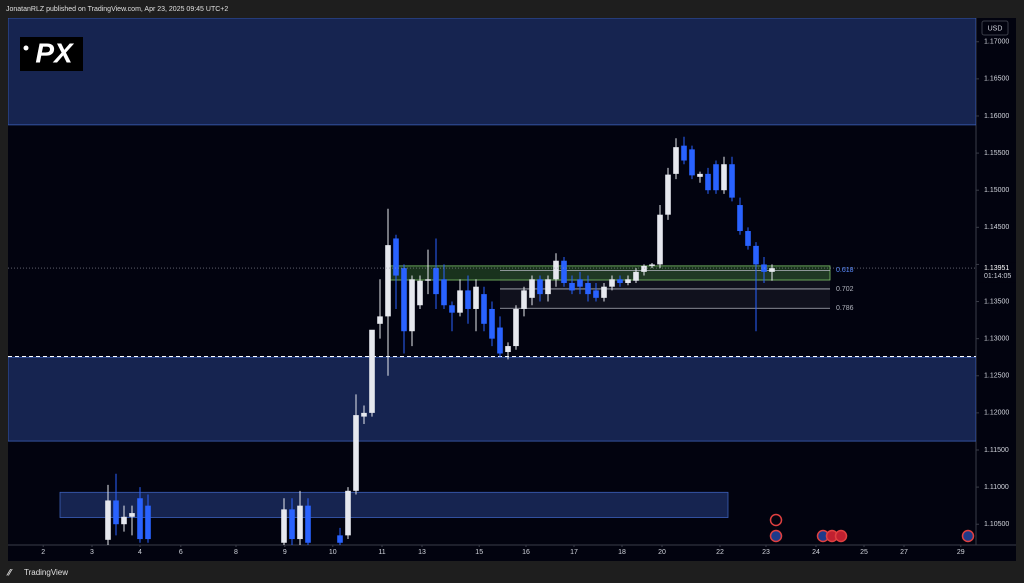 The image size is (1024, 583). I want to click on y-tick-label: 1.11000, so click(996, 487).